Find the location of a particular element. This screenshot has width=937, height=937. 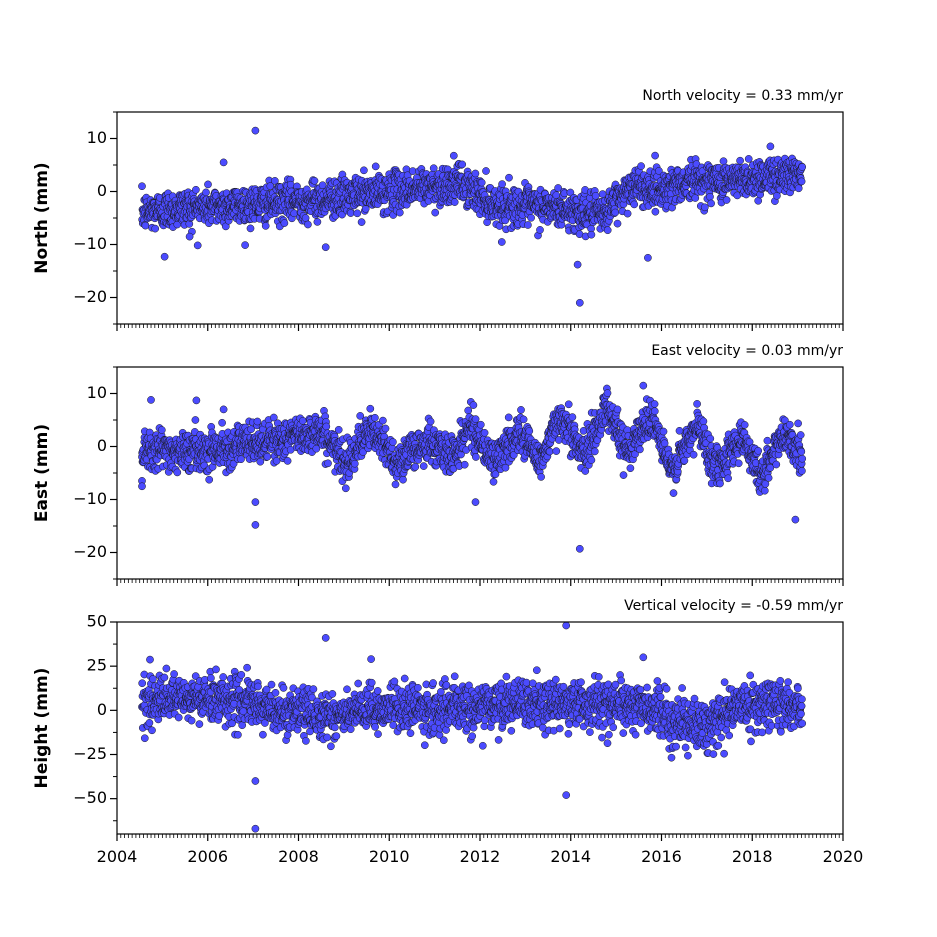

y-tick-label: 0 is located at coordinates (102, 190).